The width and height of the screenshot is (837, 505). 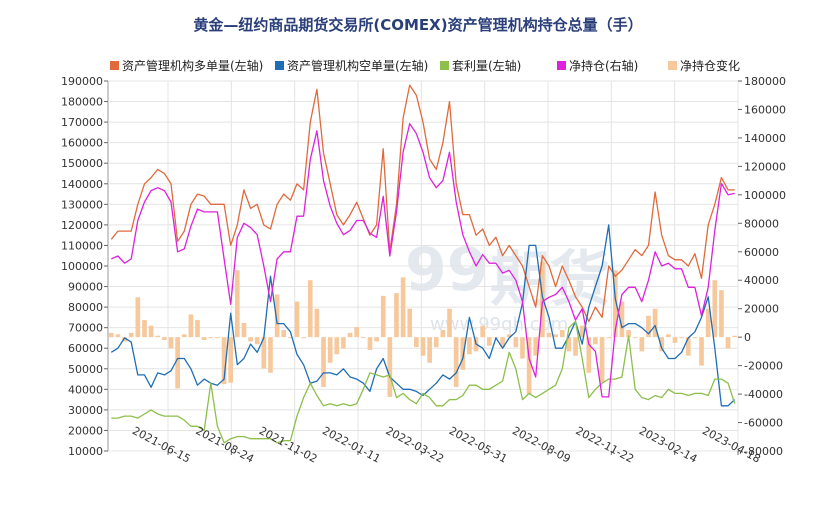 What do you see at coordinates (417, 25) in the screenshot?
I see `chart-title: 黄金—纽约商品期货交易所(COMEX)资产管理机构持仓总量（手）` at bounding box center [417, 25].